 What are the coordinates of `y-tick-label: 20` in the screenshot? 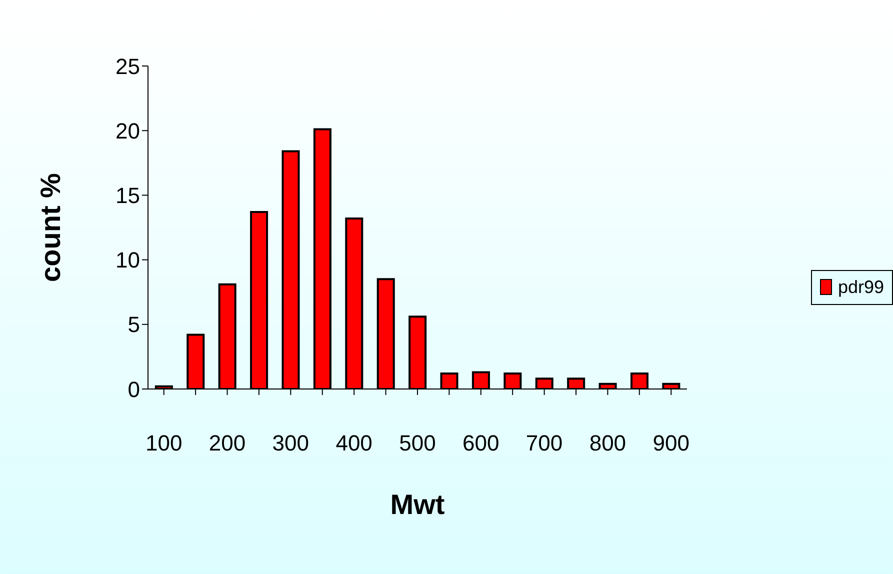 It's located at (128, 131).